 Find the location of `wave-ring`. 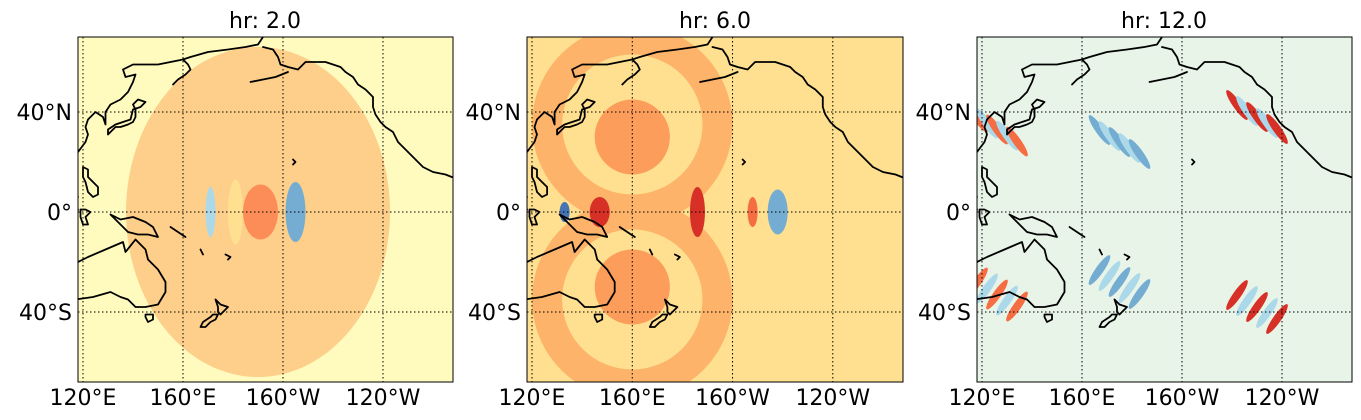

wave-ring is located at coordinates (632, 287).